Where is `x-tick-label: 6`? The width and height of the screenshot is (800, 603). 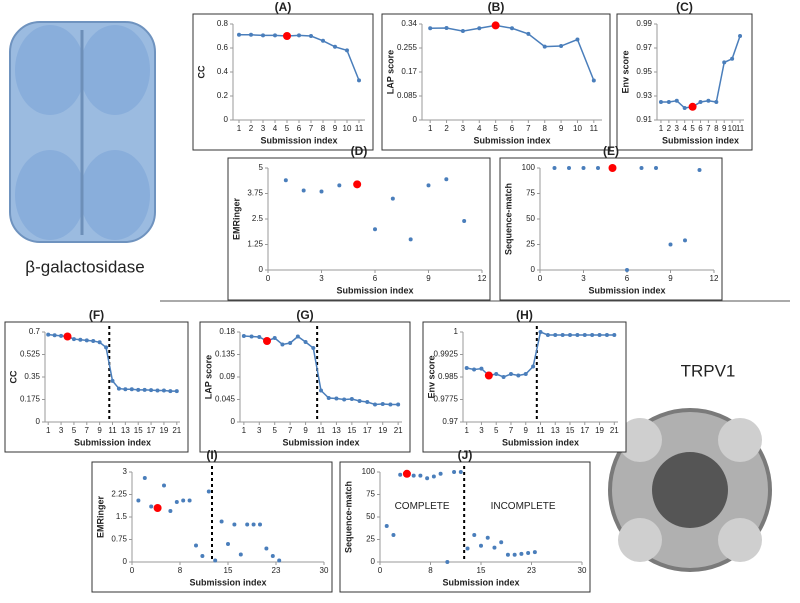
x-tick-label: 6 is located at coordinates (299, 128).